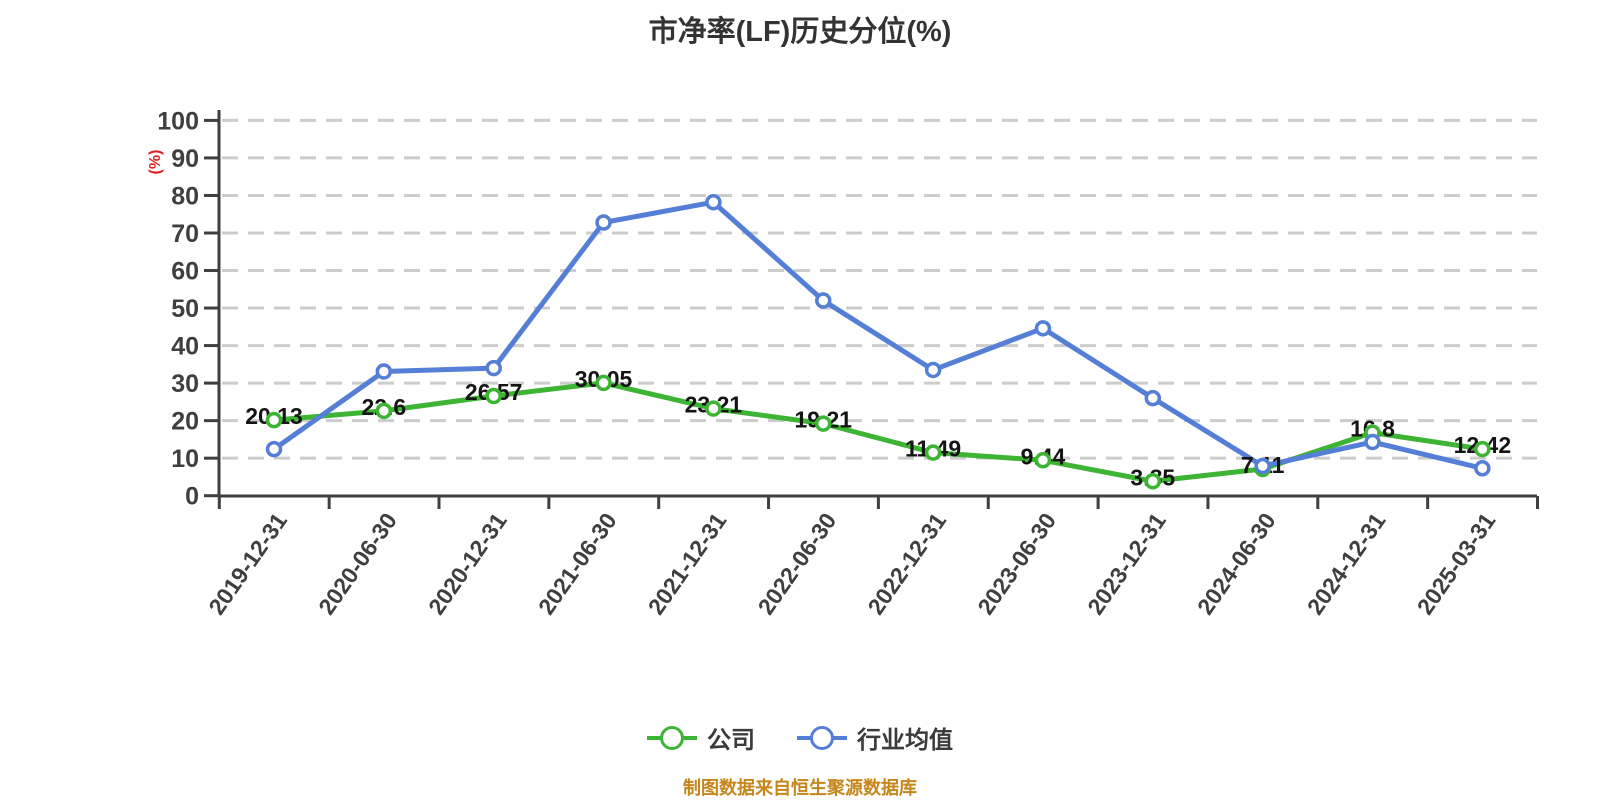  Describe the element at coordinates (185, 159) in the screenshot. I see `y-axis-tick-label: 90` at that location.